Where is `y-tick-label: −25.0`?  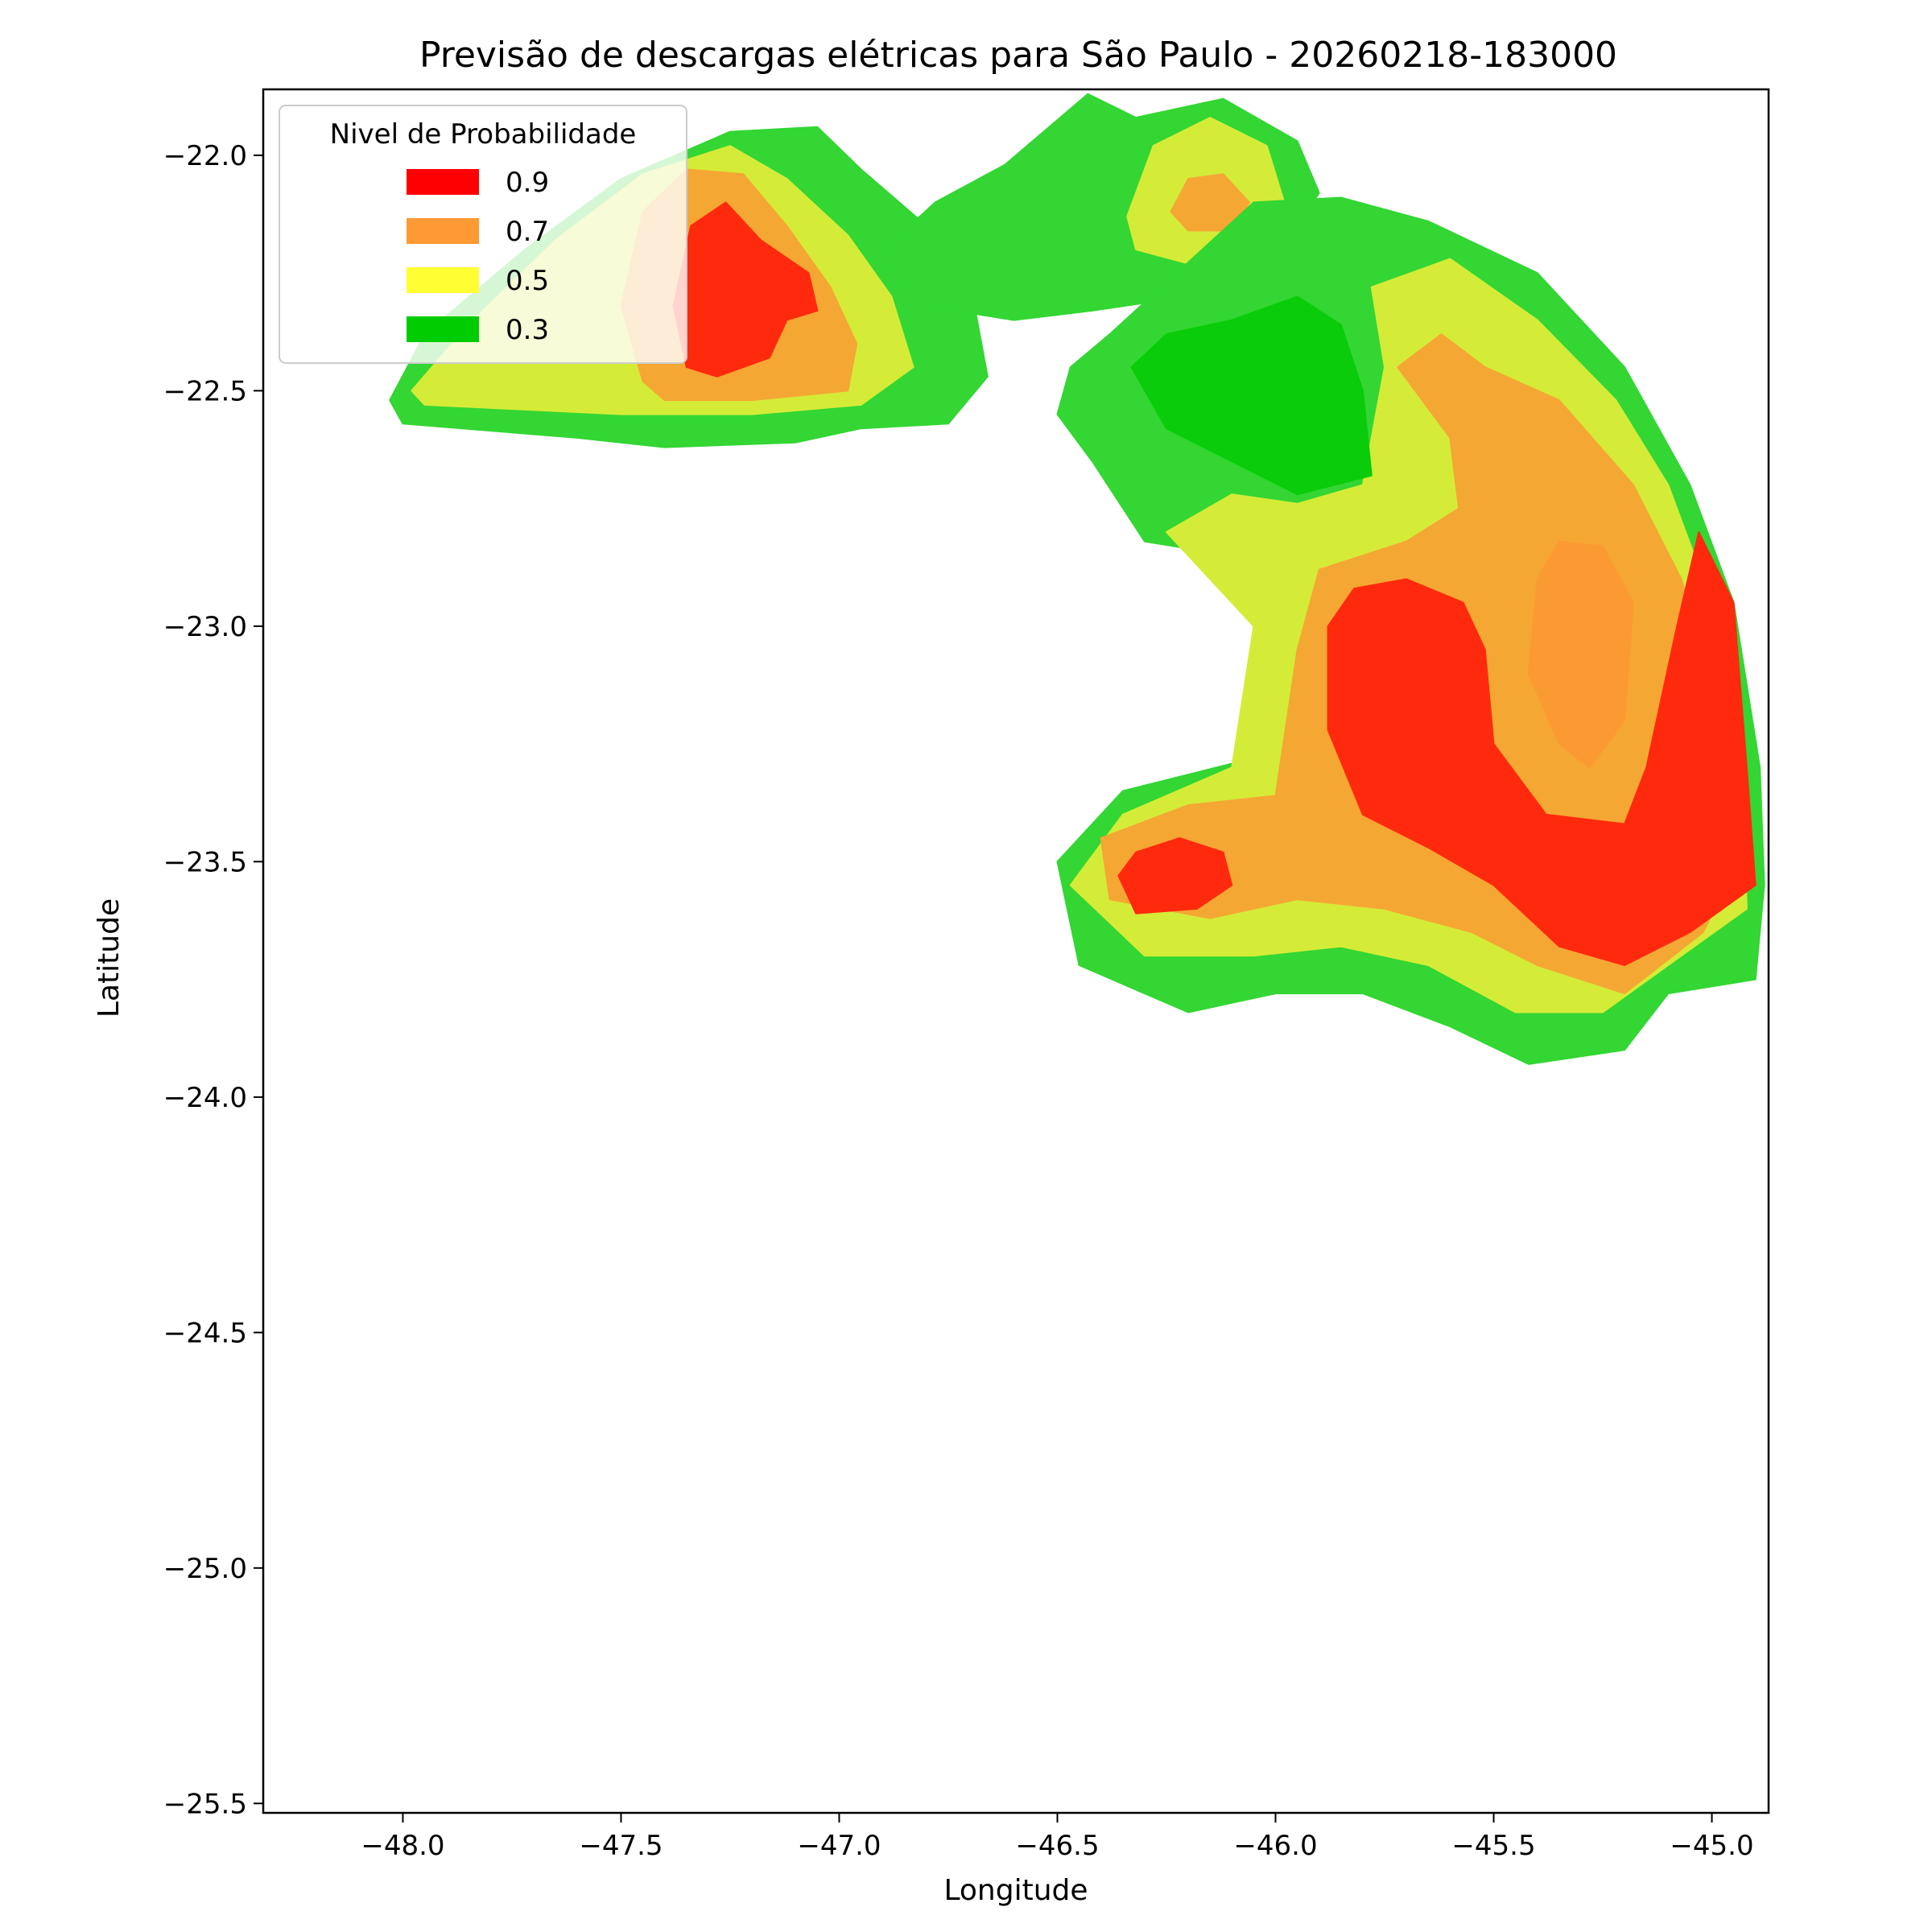 y-tick-label: −25.0 is located at coordinates (205, 1569).